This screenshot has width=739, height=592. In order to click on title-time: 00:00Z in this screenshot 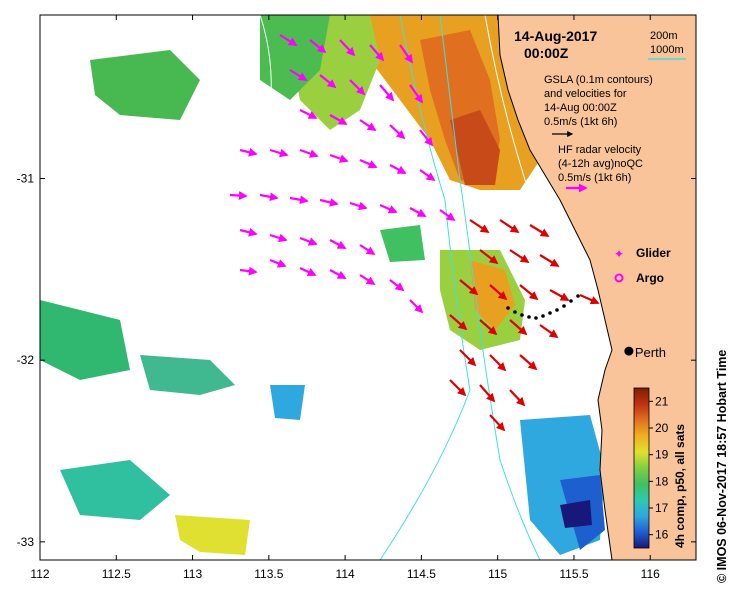, I will do `click(546, 53)`.